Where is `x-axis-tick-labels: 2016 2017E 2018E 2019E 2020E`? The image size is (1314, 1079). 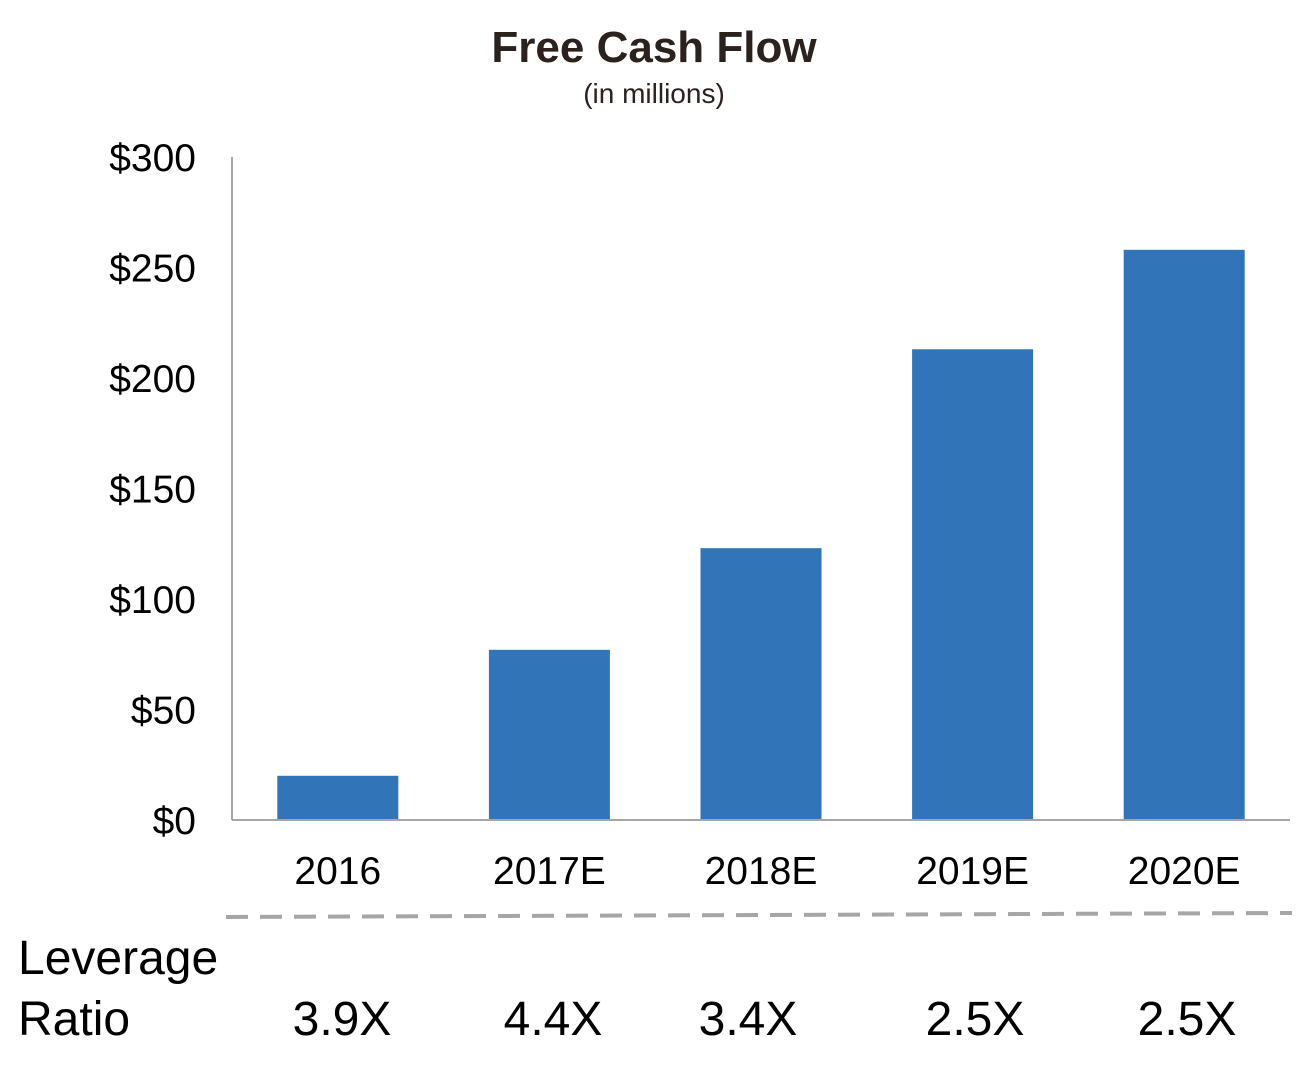
x-axis-tick-labels: 2016 2017E 2018E 2019E 2020E is located at coordinates (767, 871).